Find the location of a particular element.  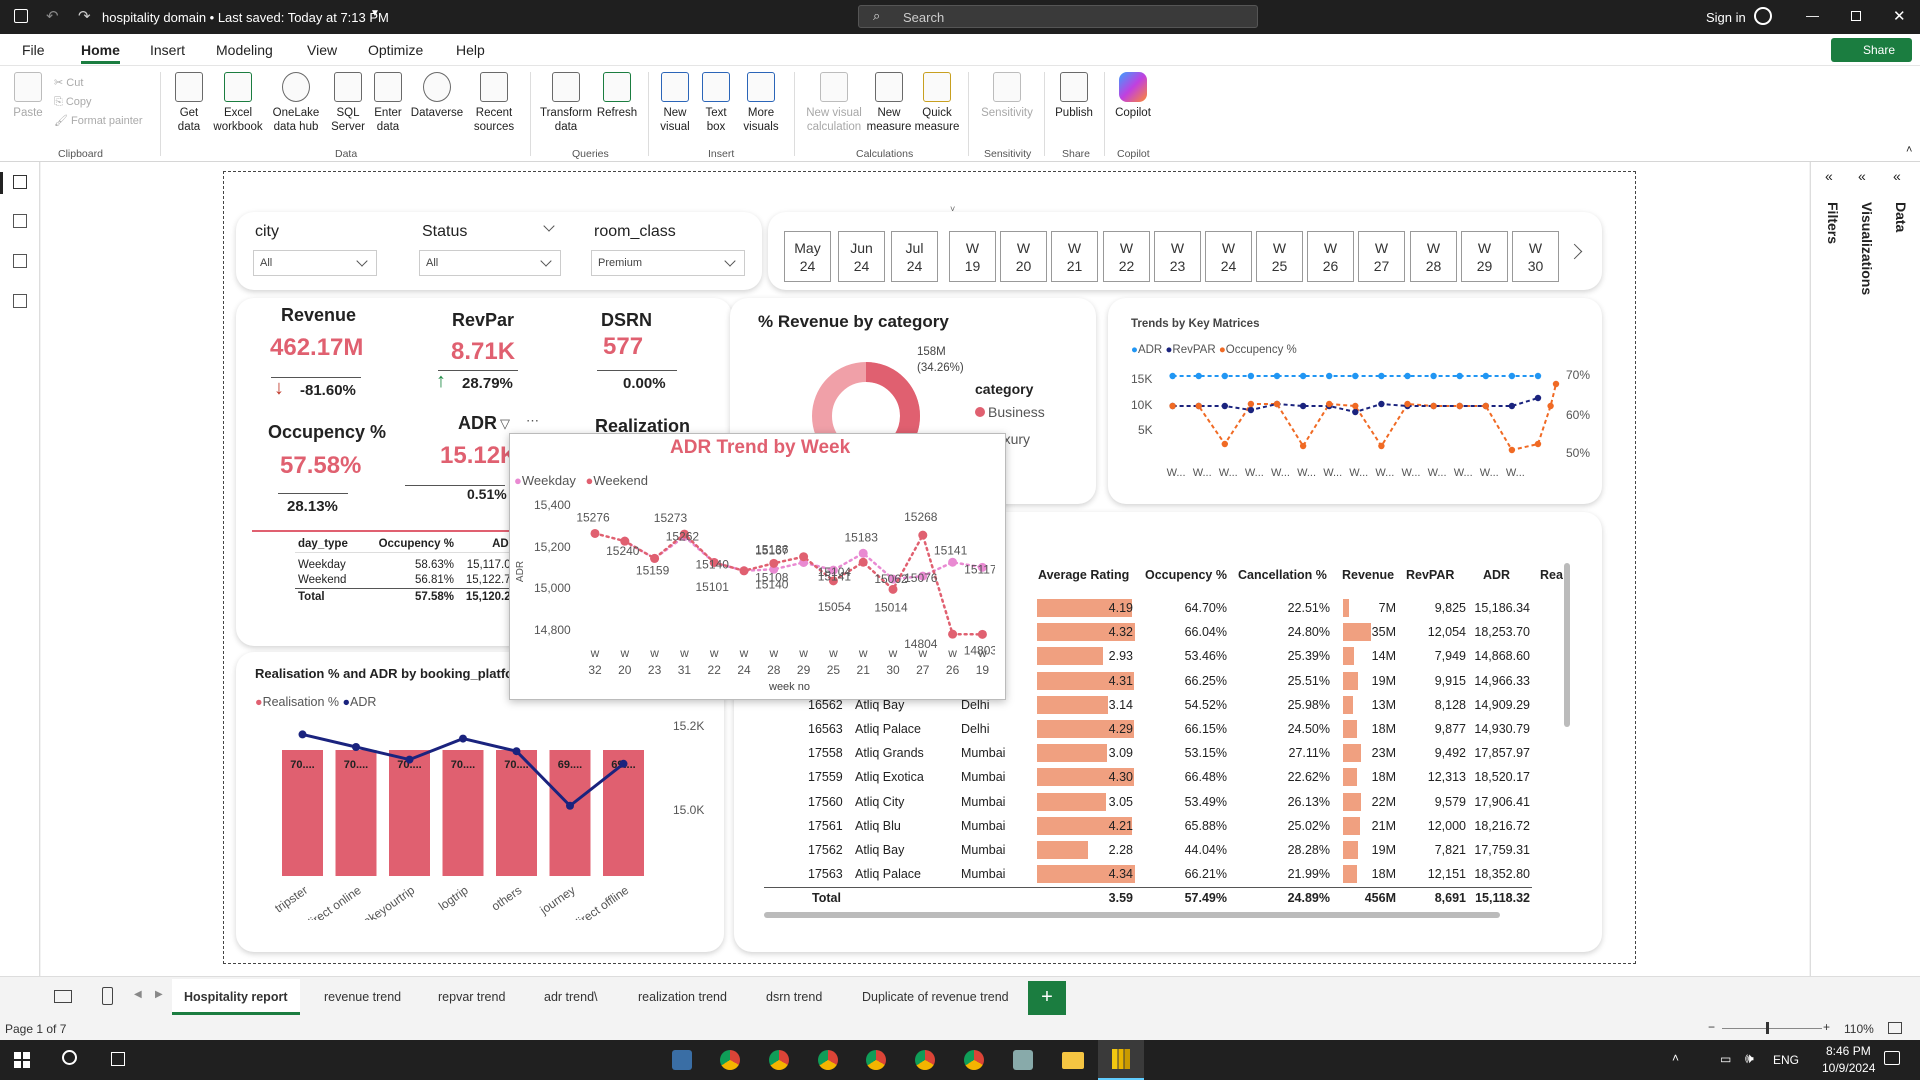

collapse-data-icon: « is located at coordinates (1897, 176).